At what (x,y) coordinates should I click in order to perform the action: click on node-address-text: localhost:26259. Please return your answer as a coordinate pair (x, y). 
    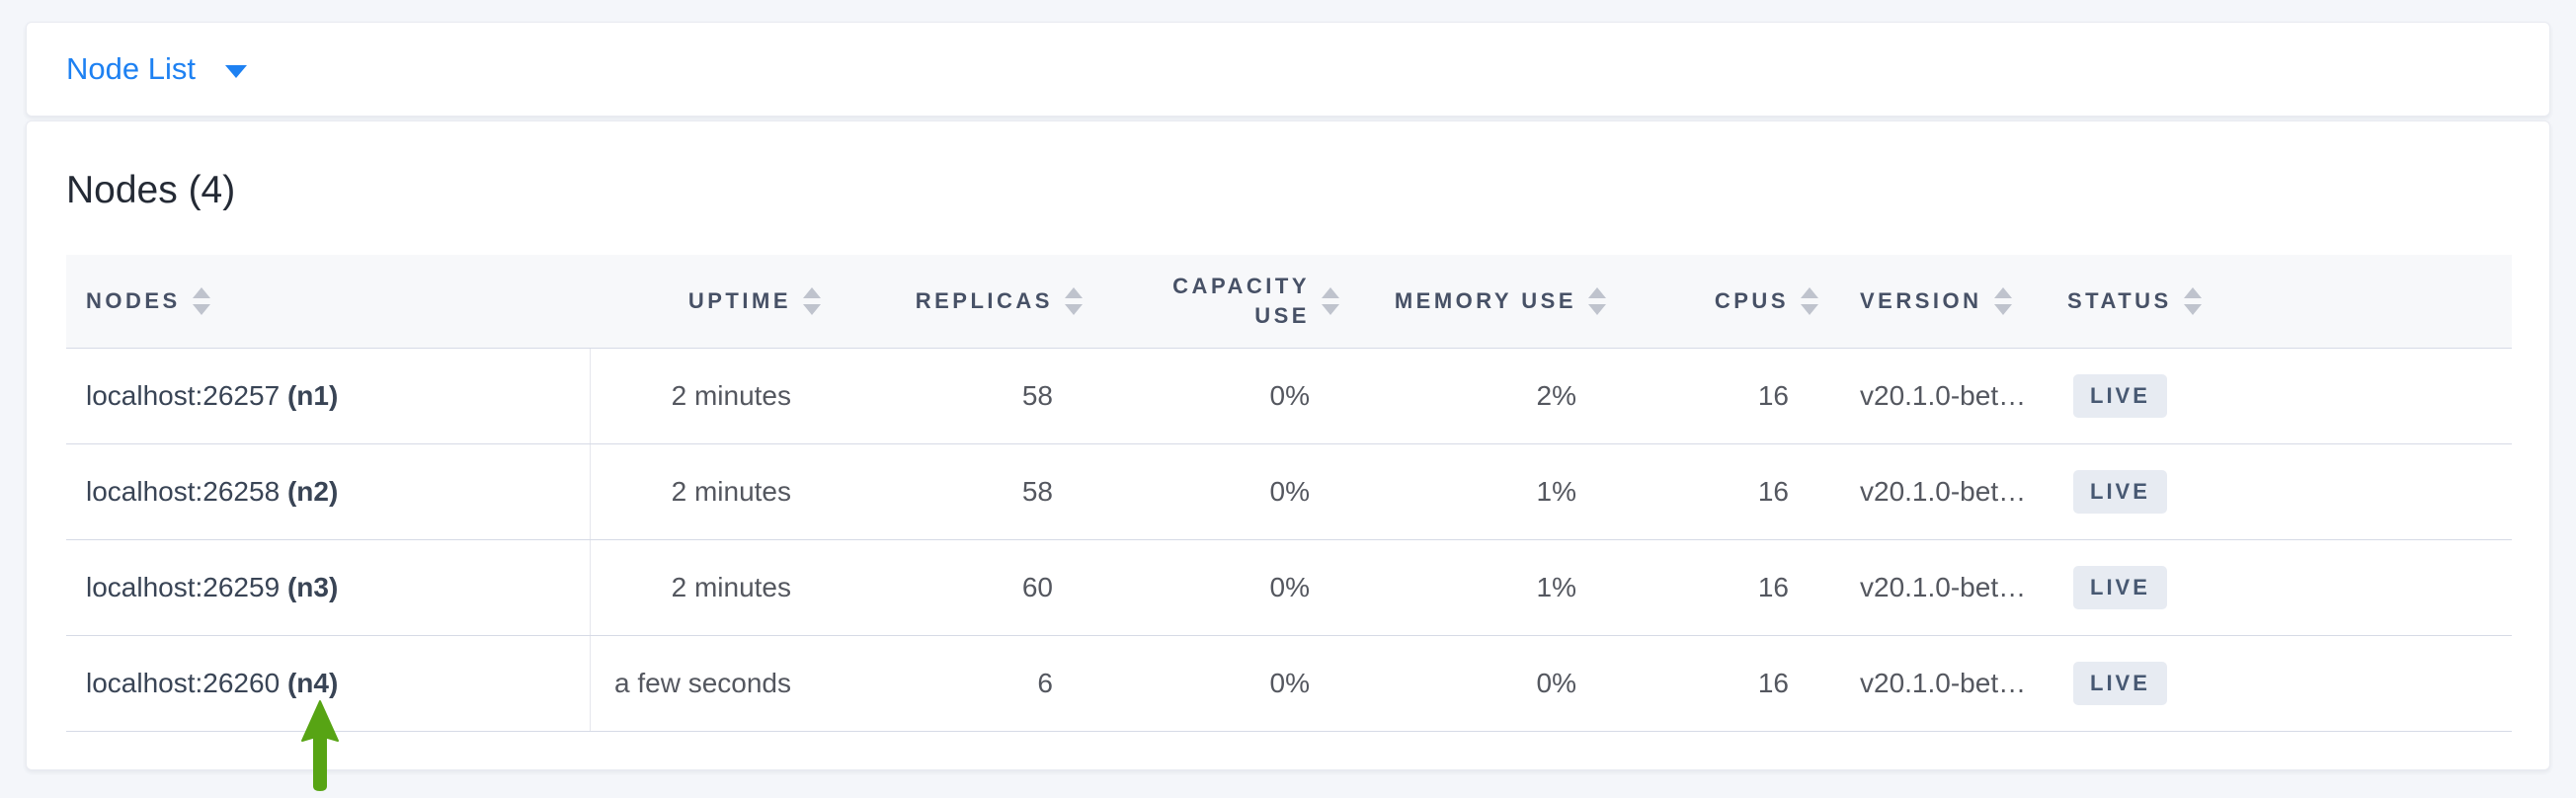
    Looking at the image, I should click on (183, 586).